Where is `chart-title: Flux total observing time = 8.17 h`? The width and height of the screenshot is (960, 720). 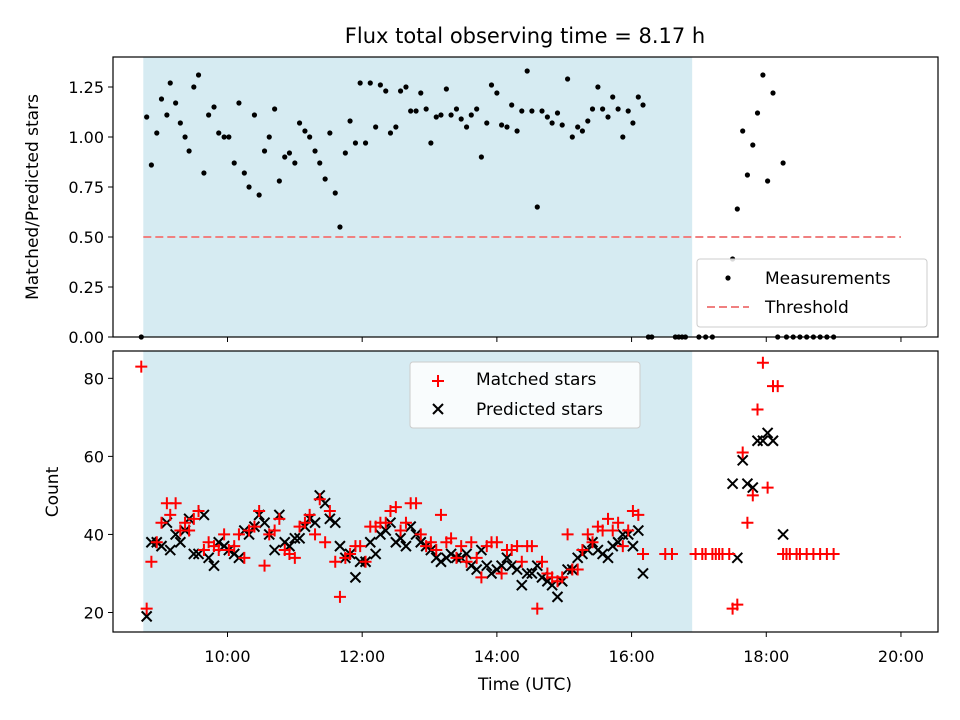
chart-title: Flux total observing time = 8.17 h is located at coordinates (525, 36).